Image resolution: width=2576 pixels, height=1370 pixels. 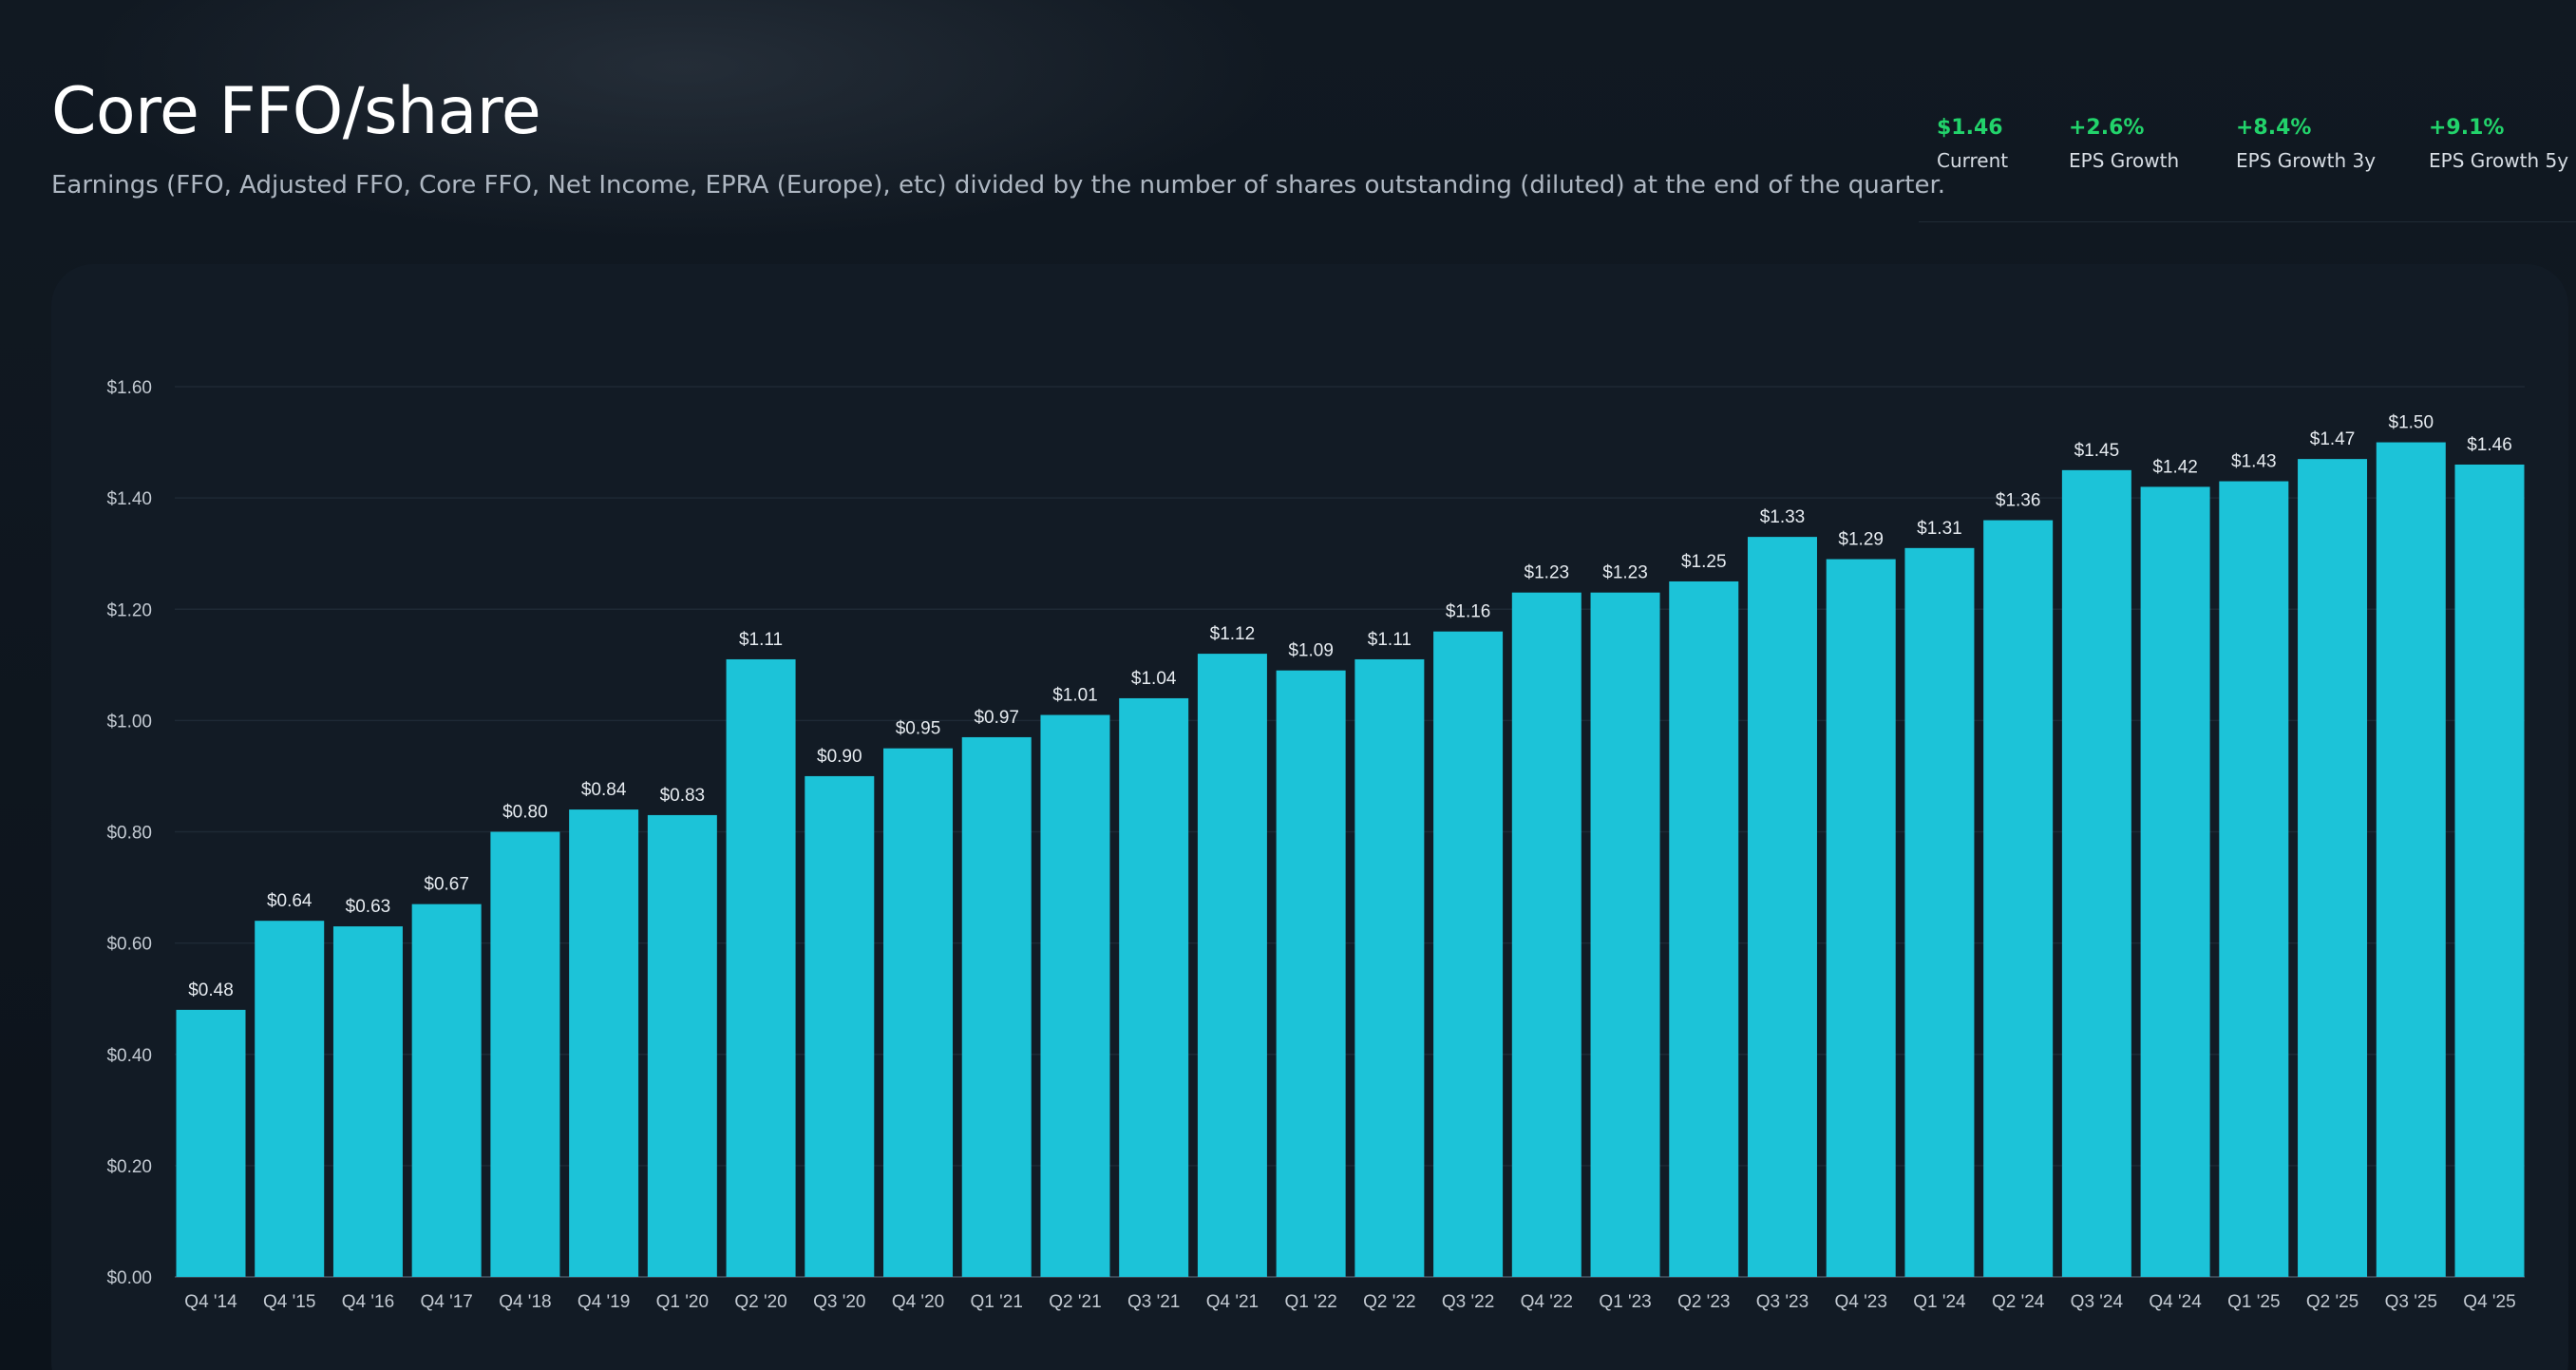 I want to click on bar-value-label: $0.48, so click(x=211, y=990).